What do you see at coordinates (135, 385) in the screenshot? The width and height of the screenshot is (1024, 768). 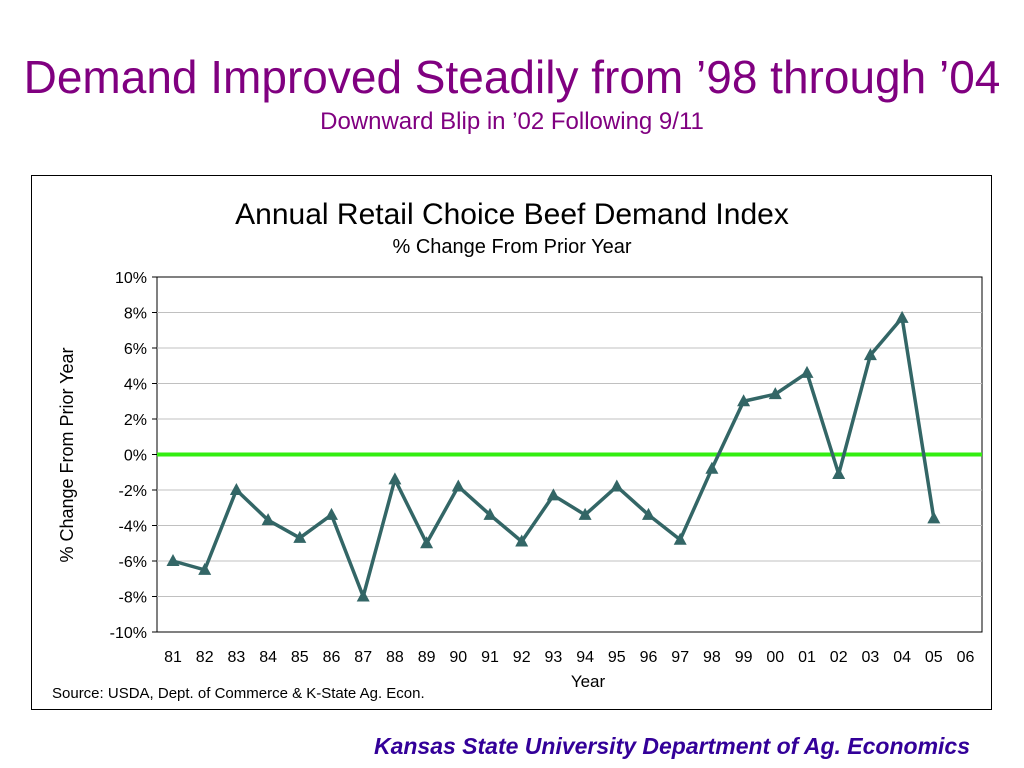 I see `y-tick-label: 4%` at bounding box center [135, 385].